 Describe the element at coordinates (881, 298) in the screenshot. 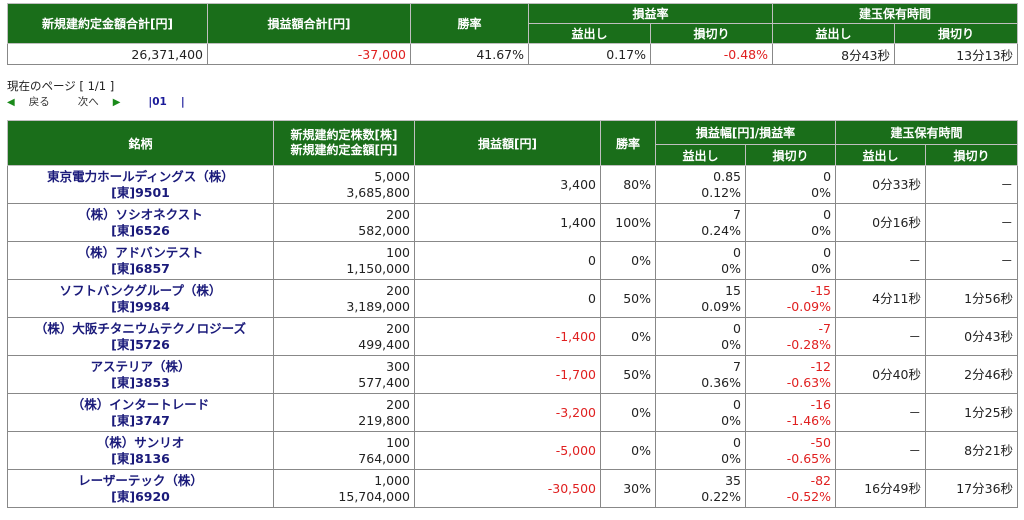

I see `profit-time-value: 4分11秒` at that location.